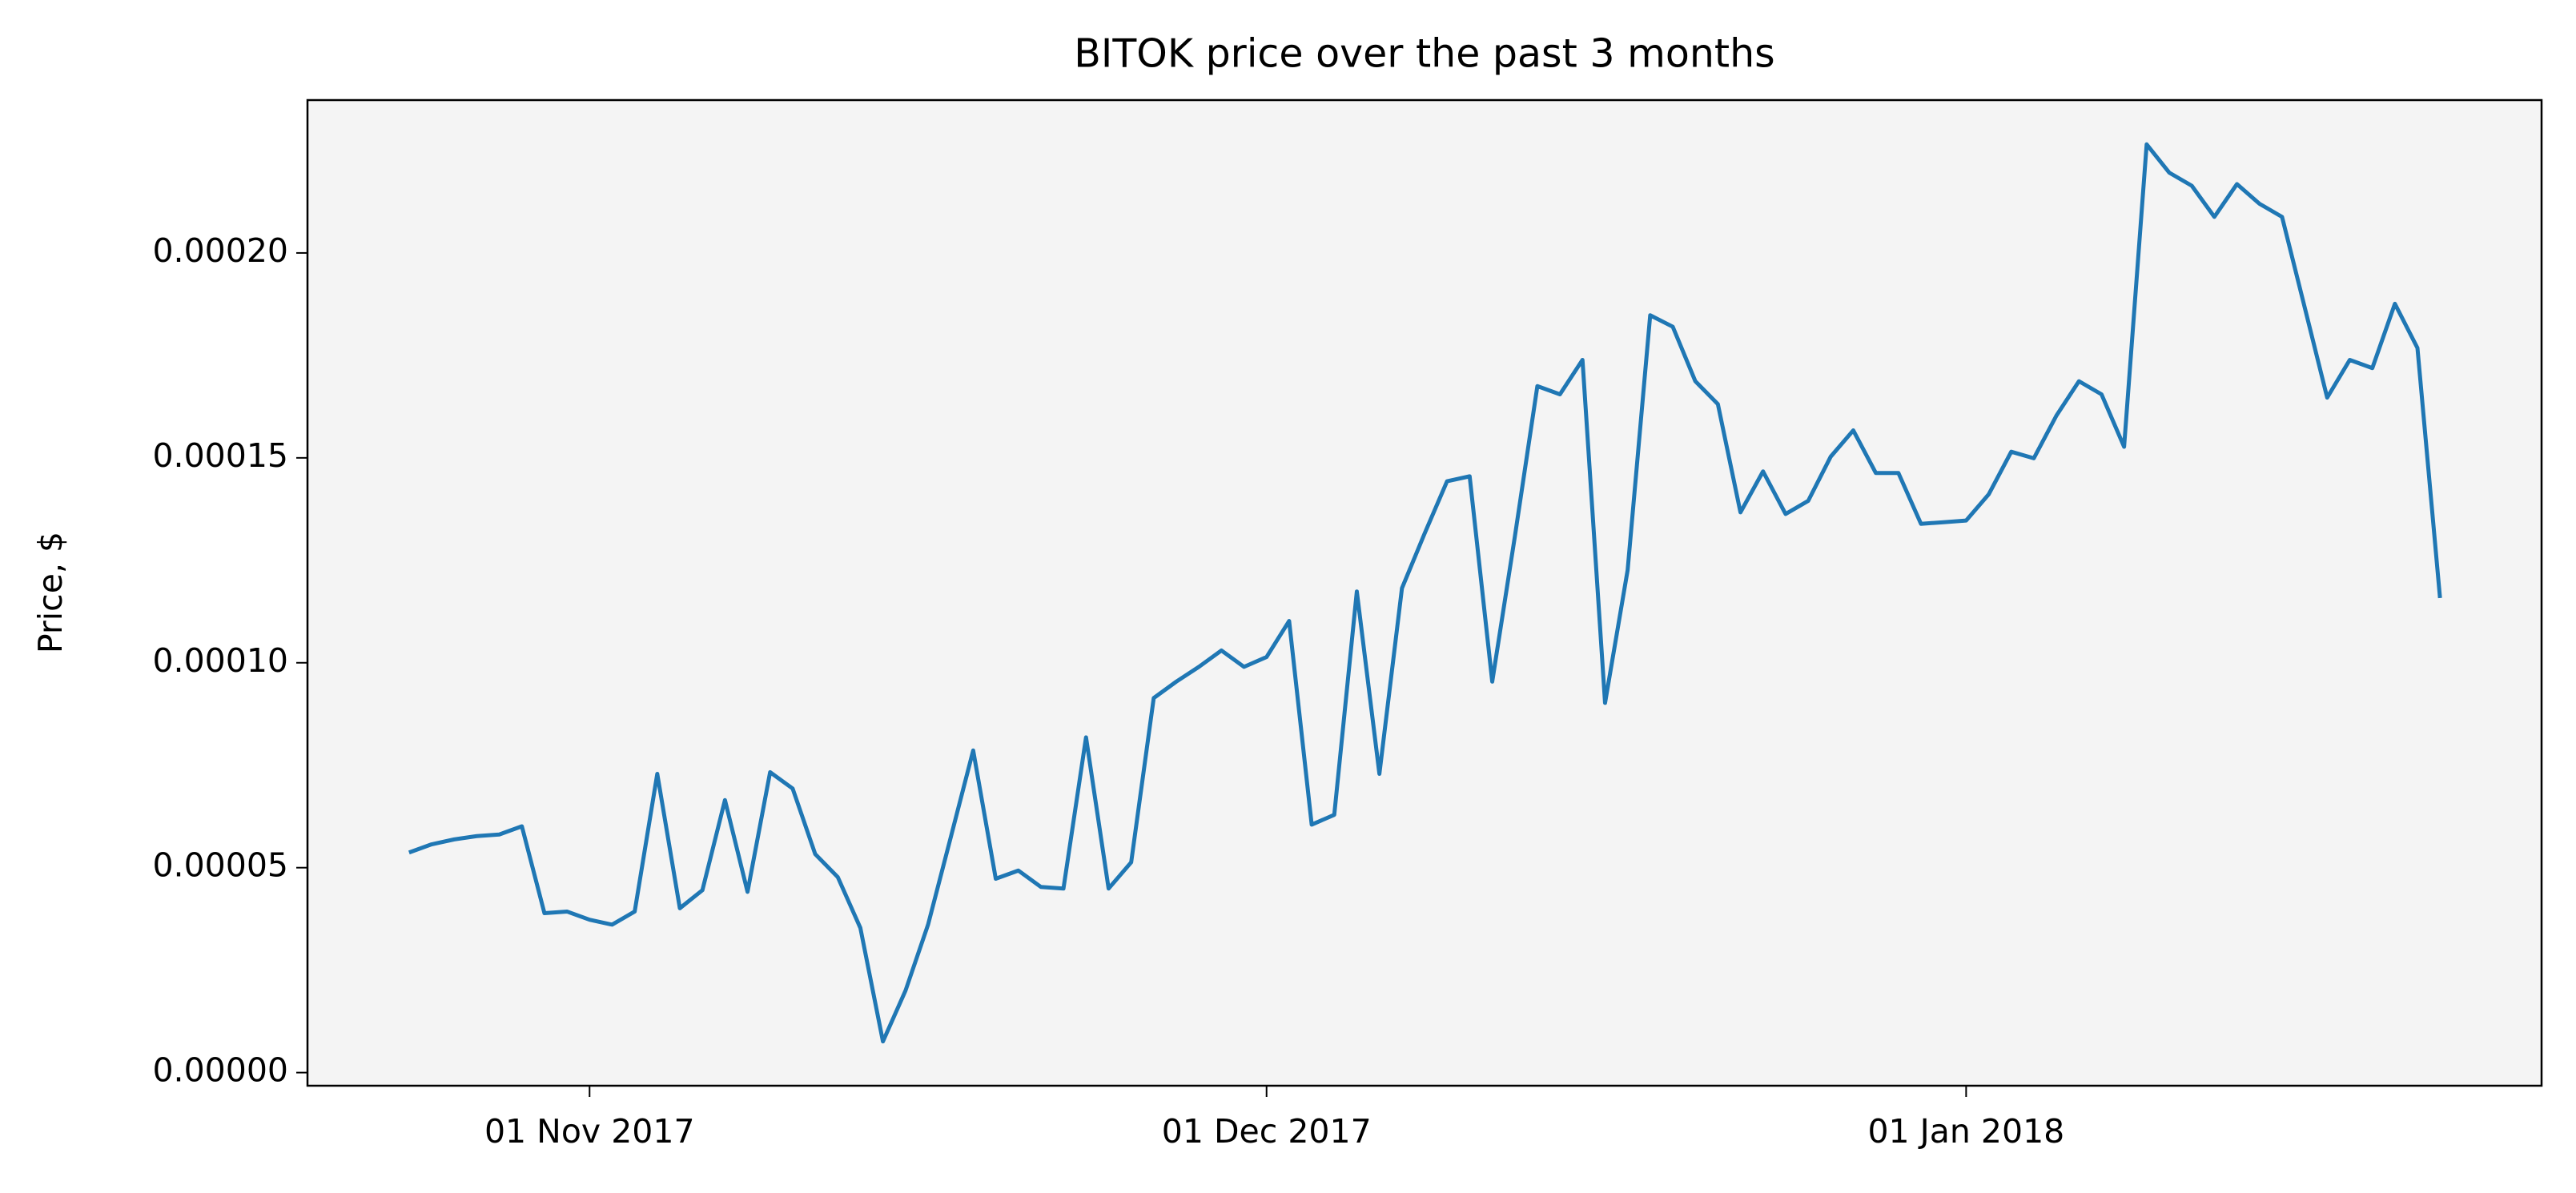 This screenshot has height=1193, width=2576. Describe the element at coordinates (220, 455) in the screenshot. I see `y-tick-label: 0.00015` at that location.